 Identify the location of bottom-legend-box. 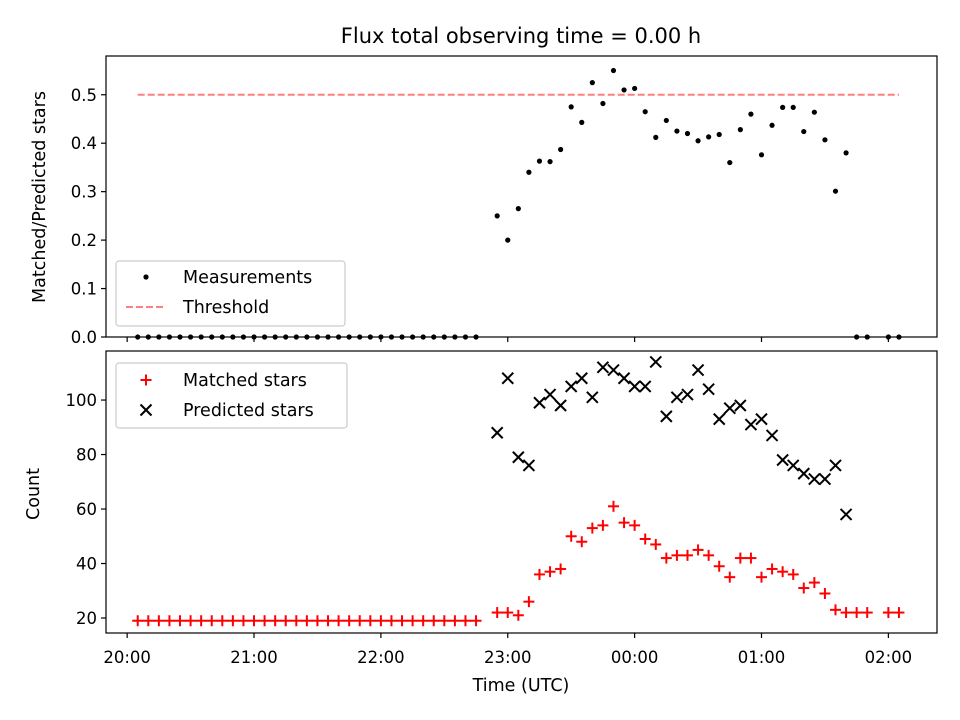
(231, 395).